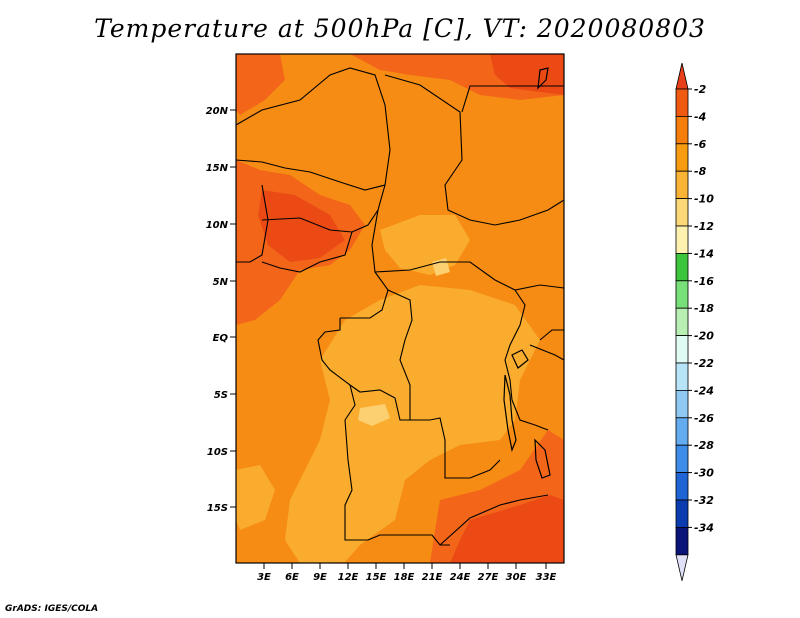 The height and width of the screenshot is (618, 800). What do you see at coordinates (460, 577) in the screenshot?
I see `lon-label: 24E` at bounding box center [460, 577].